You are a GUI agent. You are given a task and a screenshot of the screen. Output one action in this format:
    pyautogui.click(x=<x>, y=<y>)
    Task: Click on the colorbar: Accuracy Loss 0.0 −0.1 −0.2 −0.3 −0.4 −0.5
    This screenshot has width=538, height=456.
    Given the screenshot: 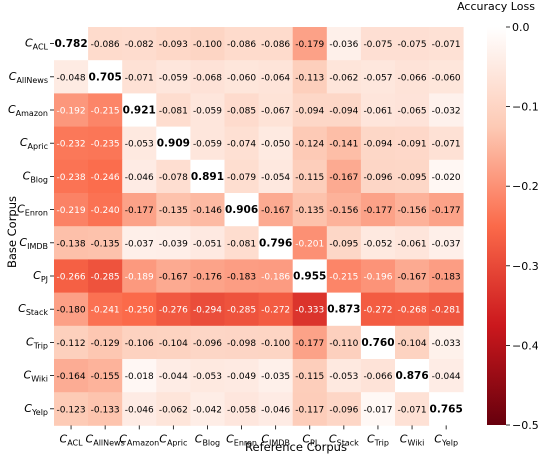 What is the action you would take?
    pyautogui.click(x=497, y=216)
    